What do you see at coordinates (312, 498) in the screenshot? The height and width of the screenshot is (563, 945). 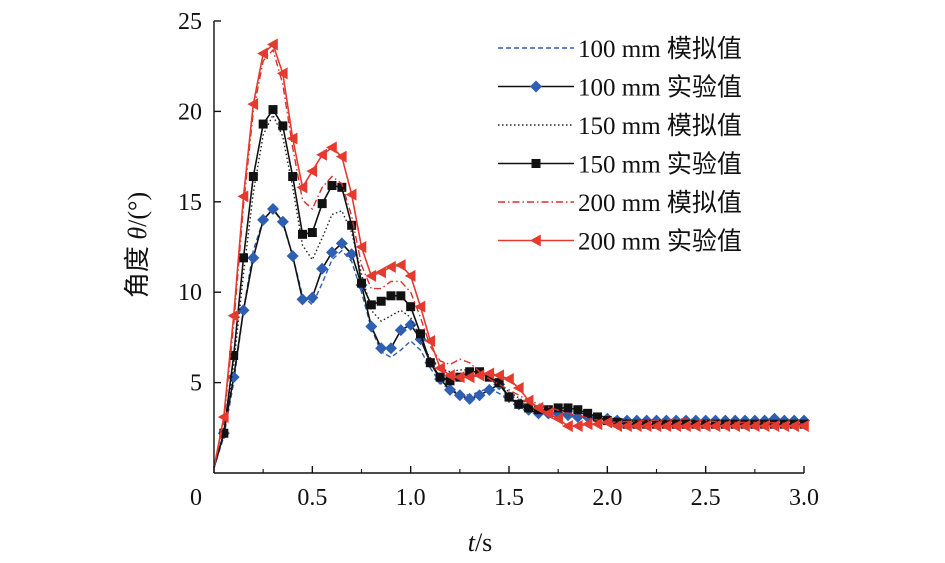 I see `x-tick-label: 0.5` at bounding box center [312, 498].